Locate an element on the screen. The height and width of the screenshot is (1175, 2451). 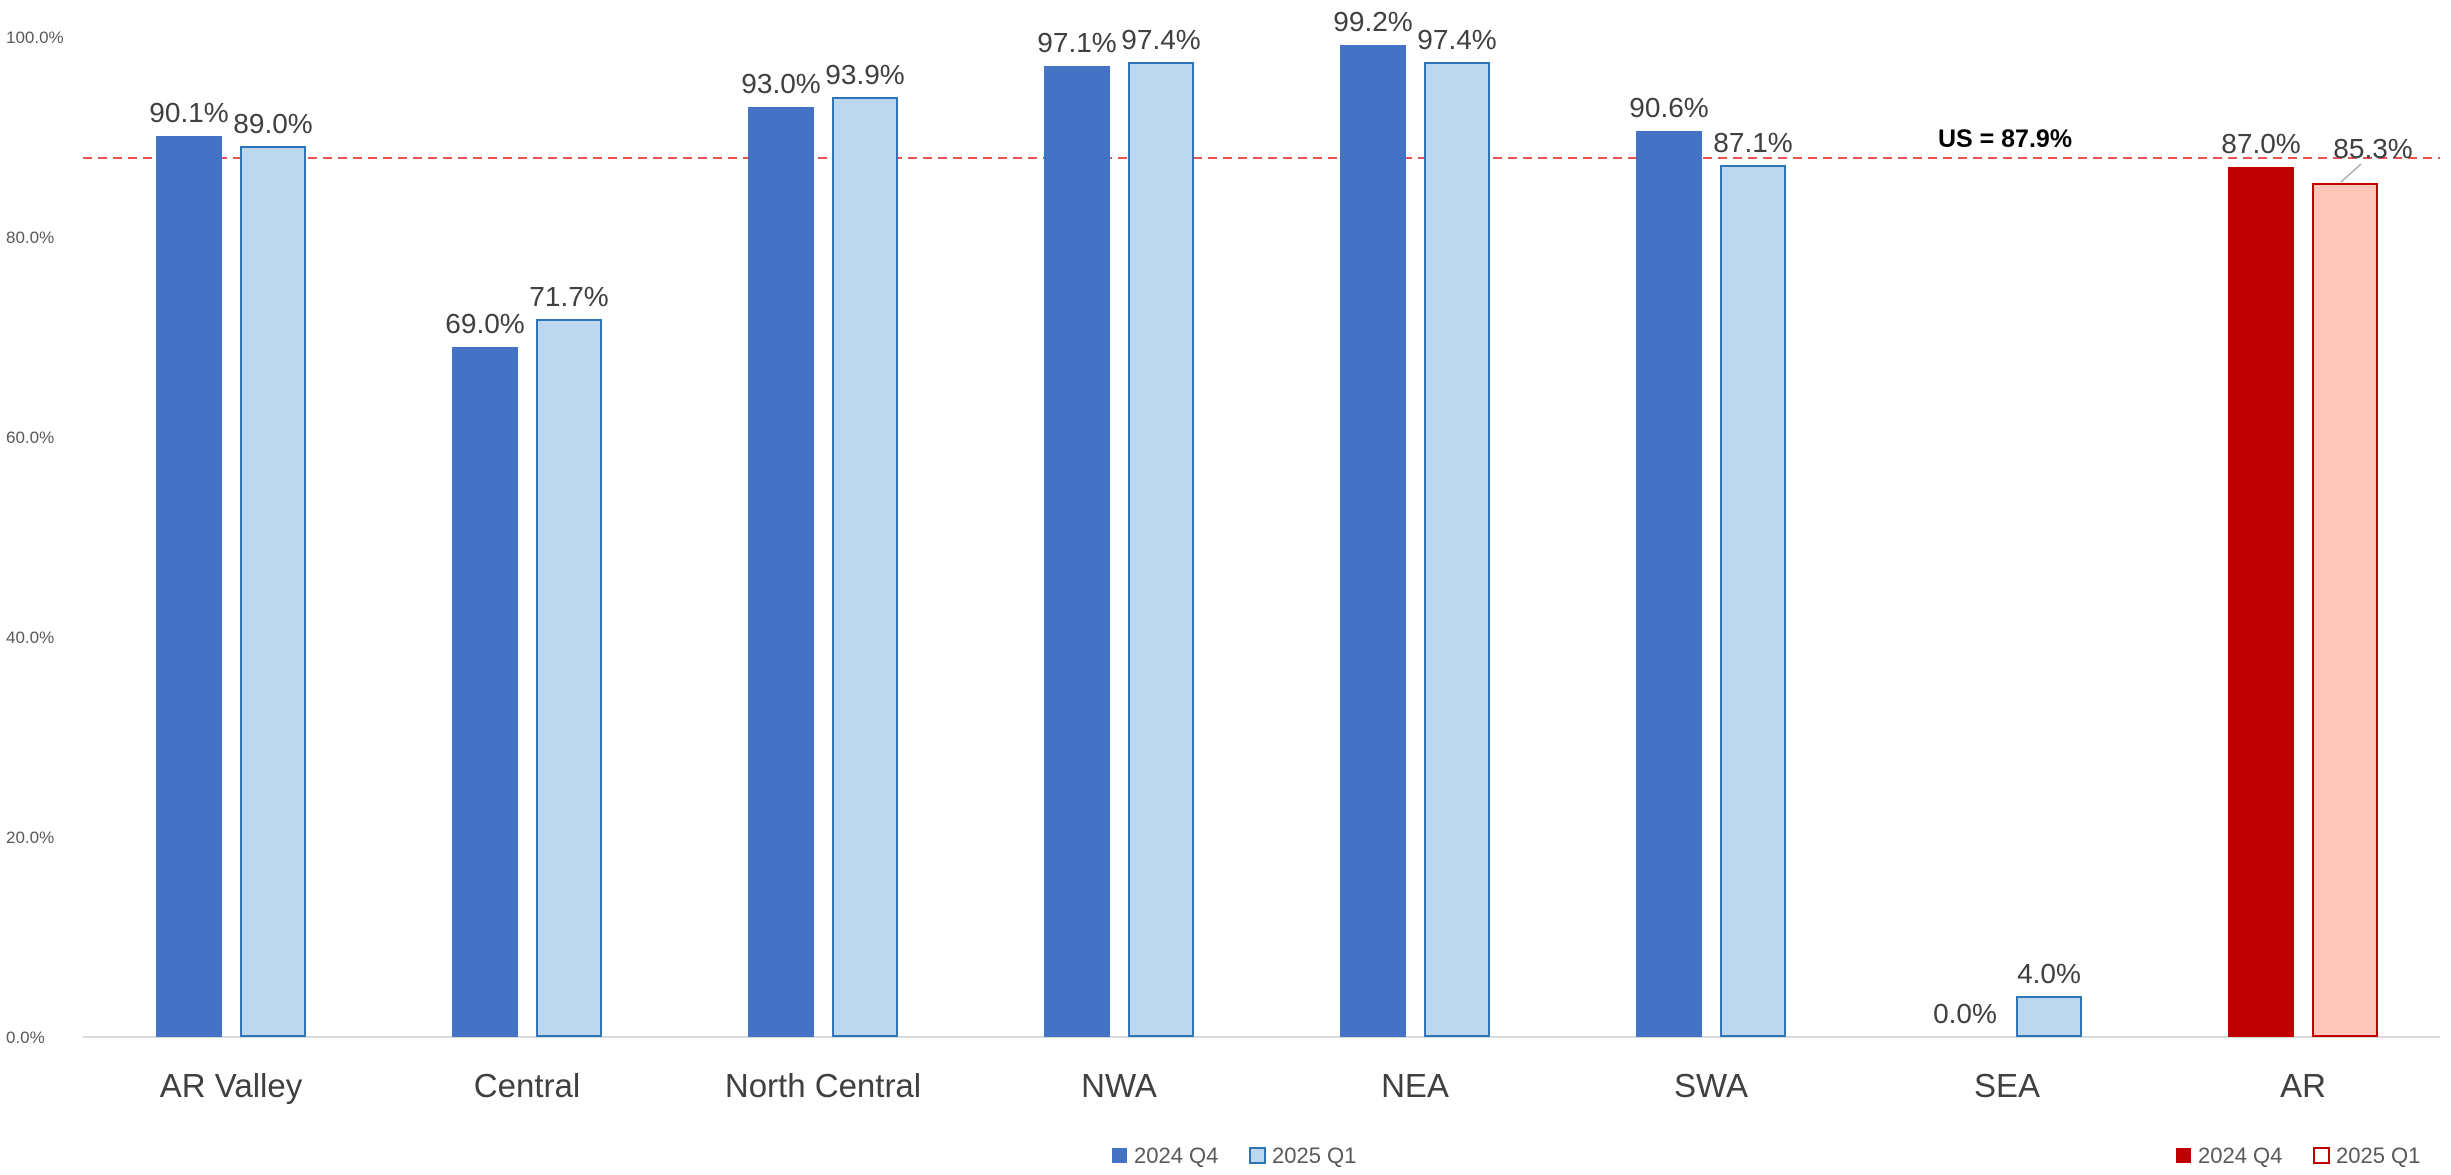
y-tick-label: 80.0% is located at coordinates (30, 237).